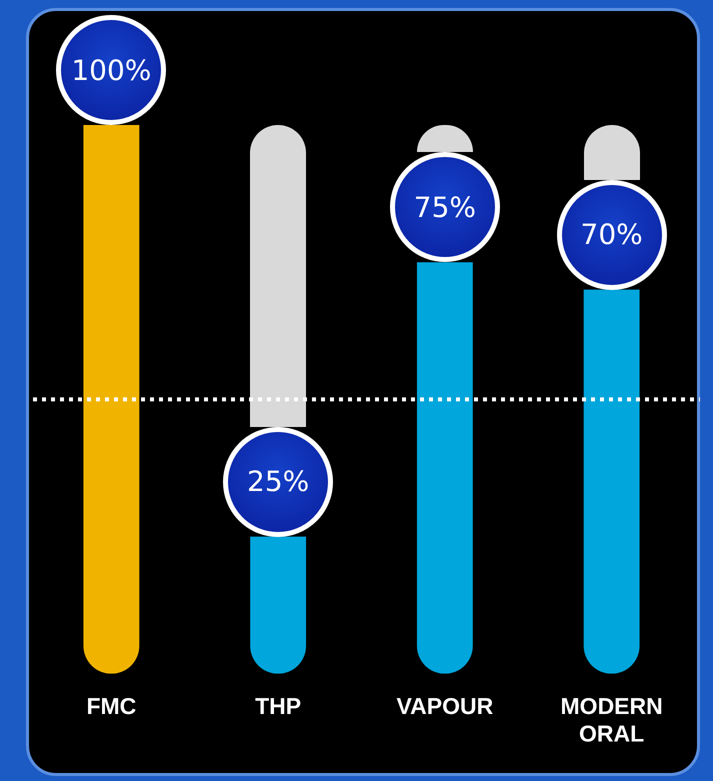 Image resolution: width=713 pixels, height=781 pixels. What do you see at coordinates (278, 481) in the screenshot?
I see `data-label: 25%` at bounding box center [278, 481].